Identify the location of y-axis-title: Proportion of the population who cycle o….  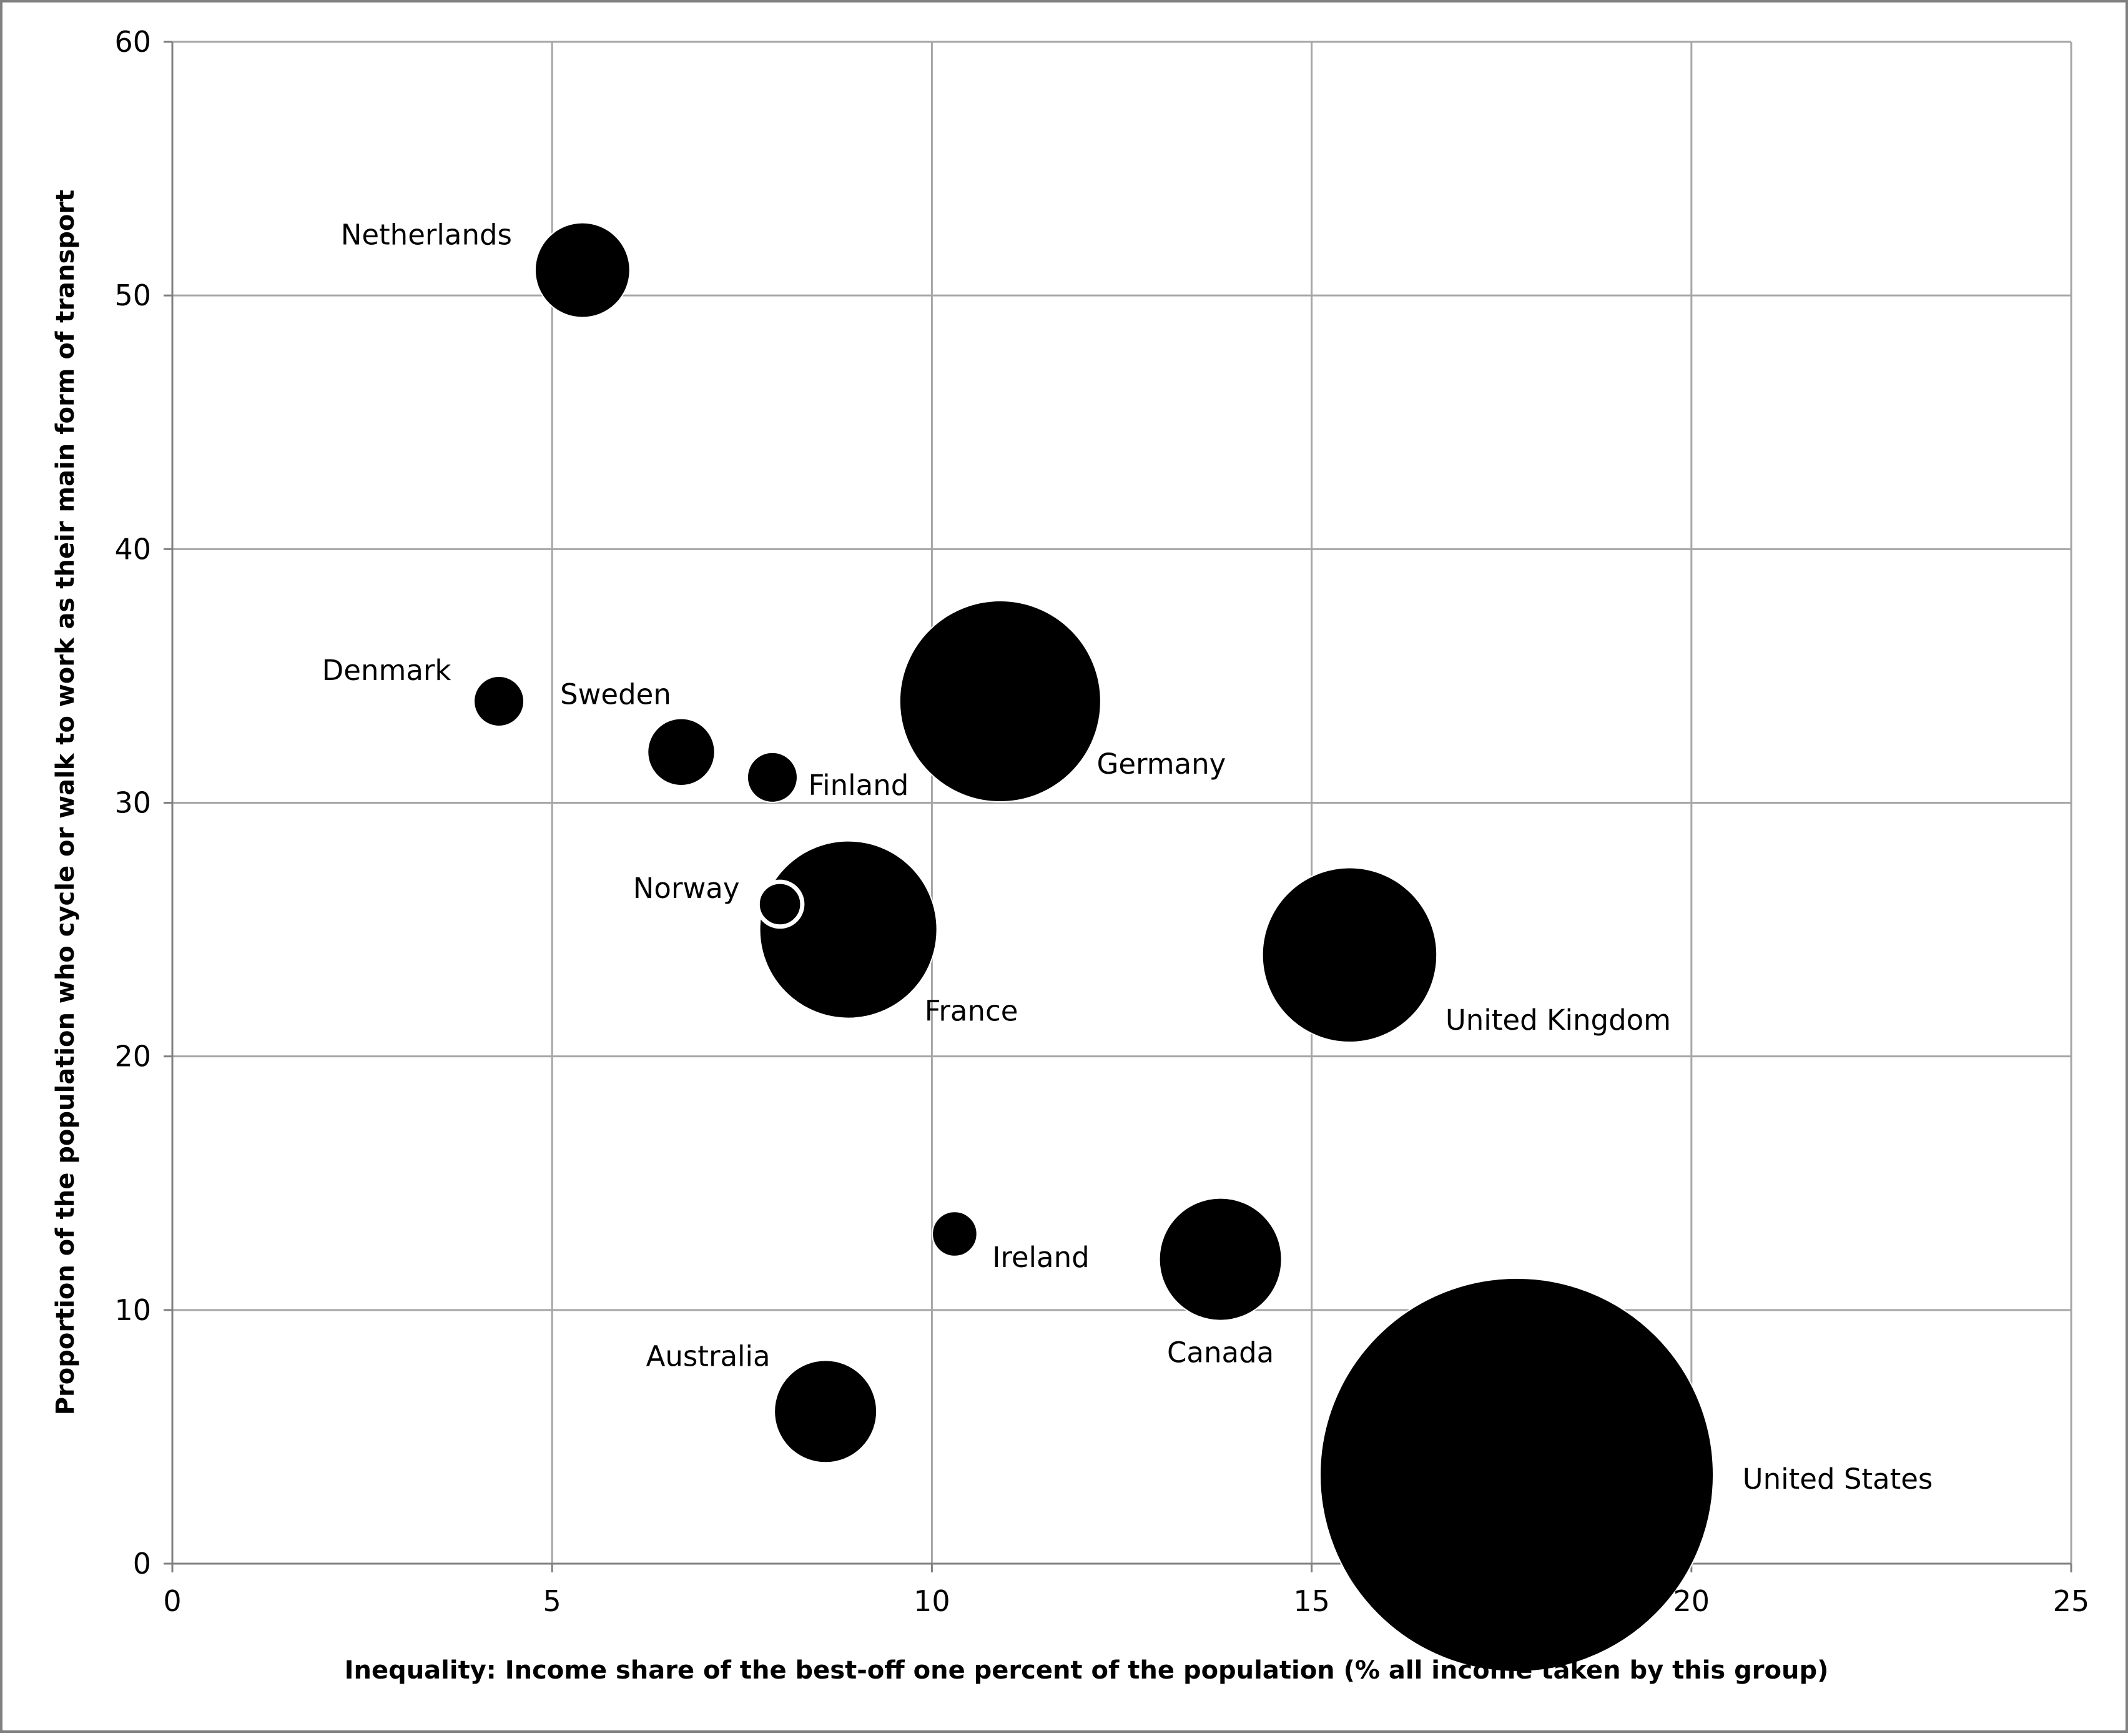
(65, 803).